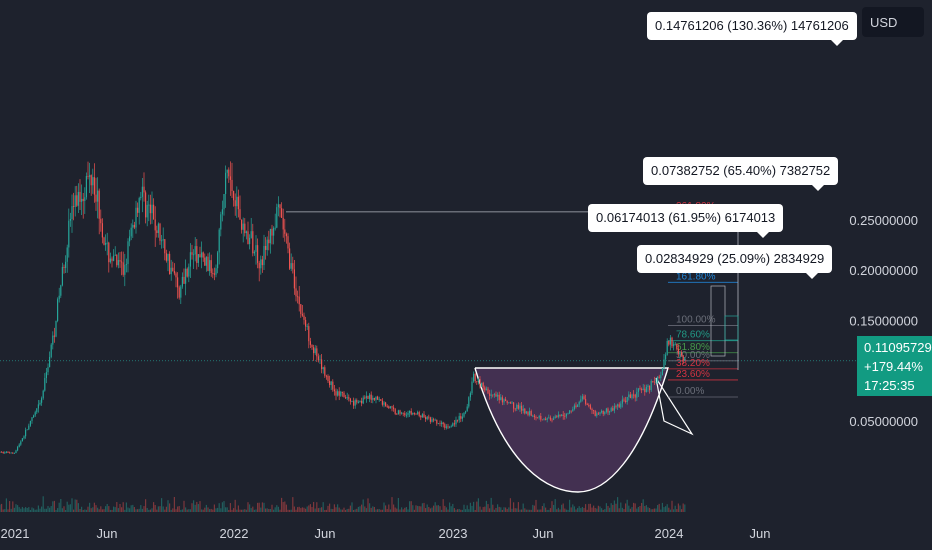  I want to click on fib-level-label: 38.20%, so click(693, 363).